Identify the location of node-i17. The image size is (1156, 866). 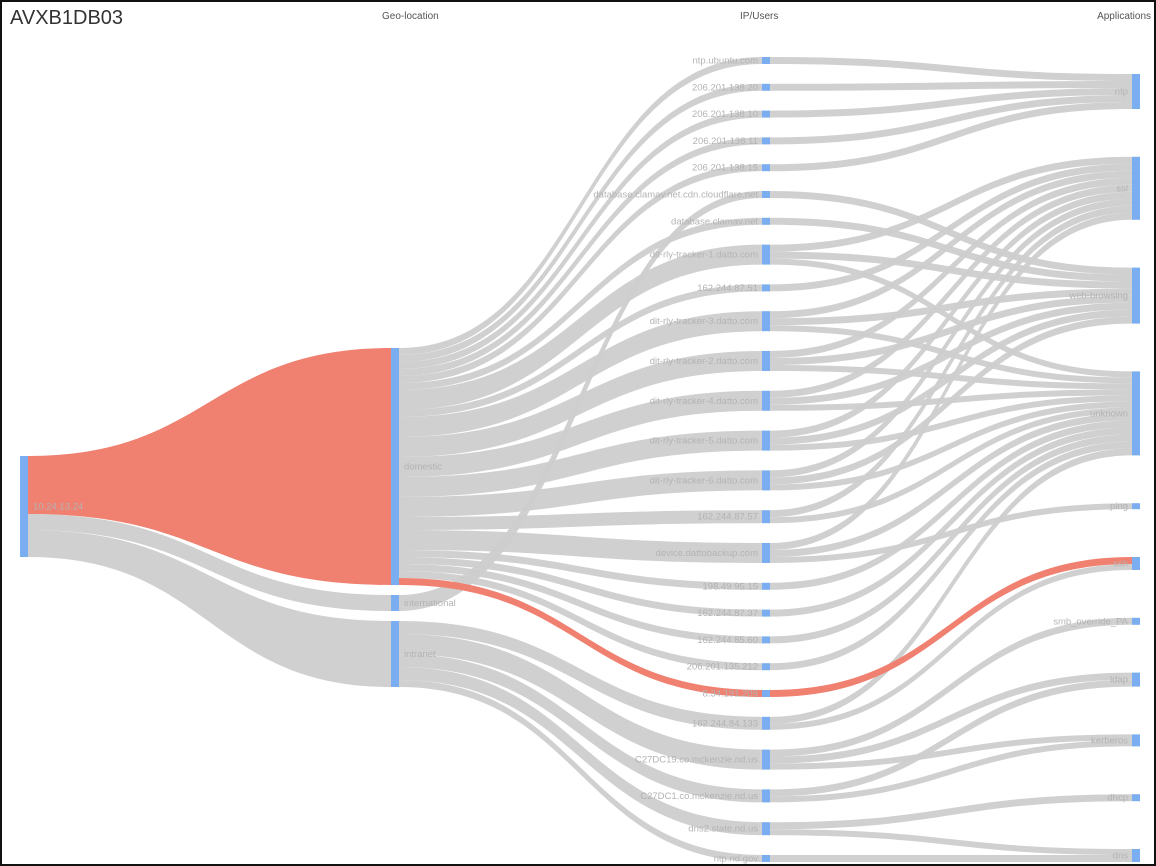
(766, 613).